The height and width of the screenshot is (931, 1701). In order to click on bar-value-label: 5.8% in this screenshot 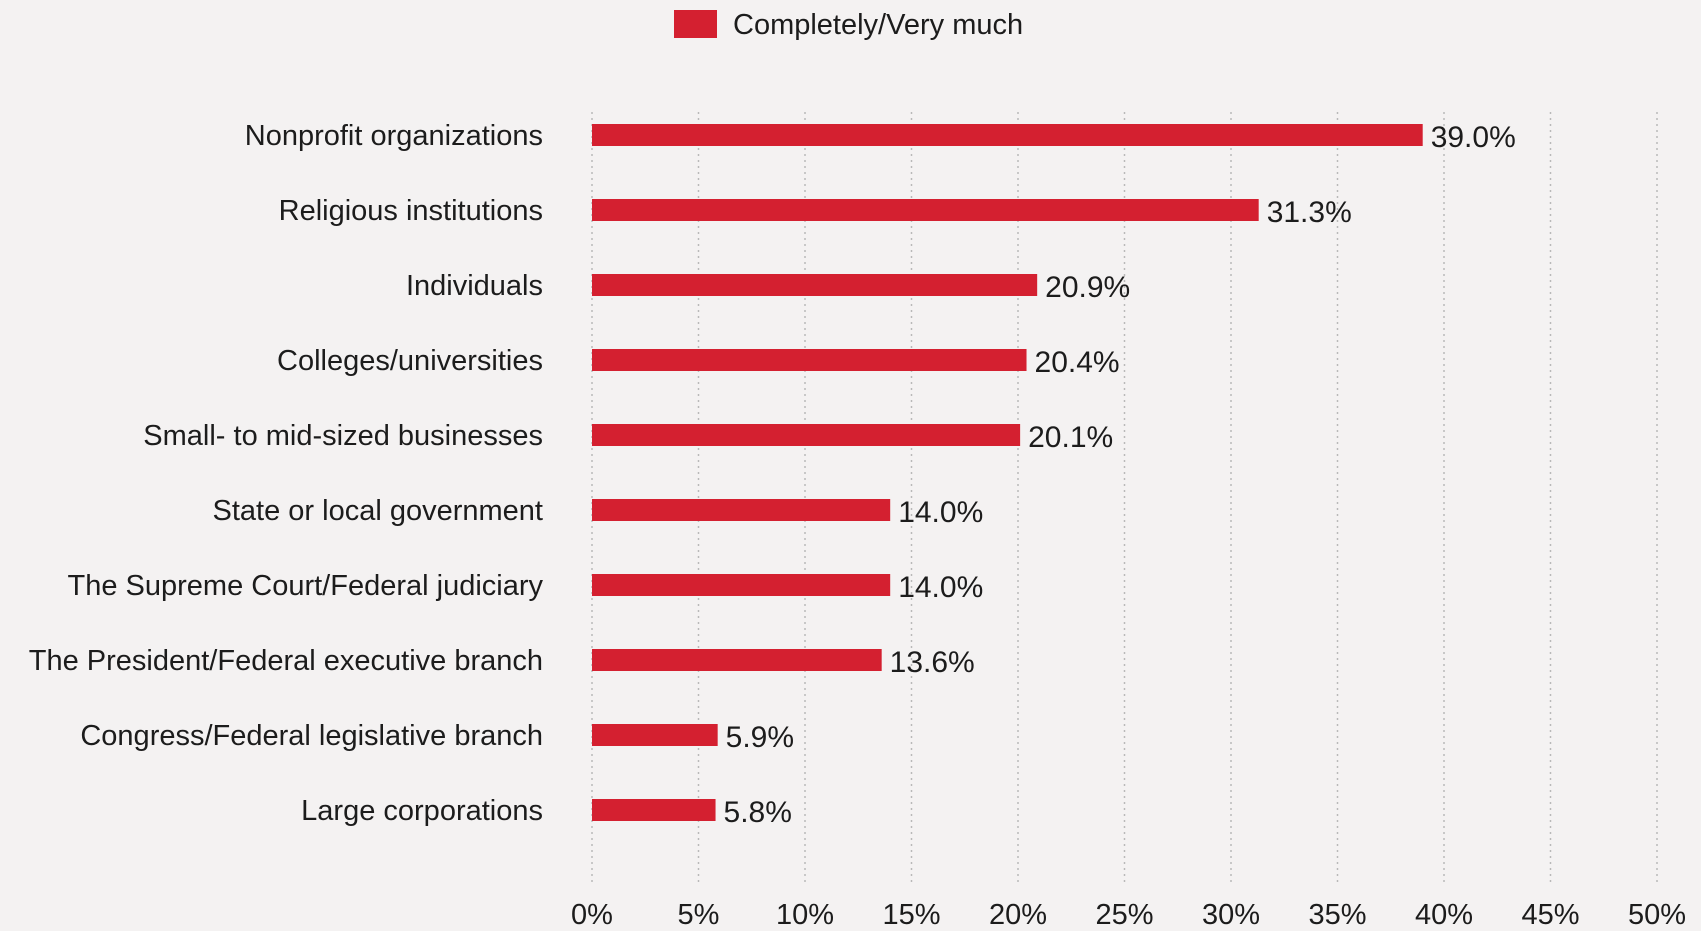, I will do `click(758, 812)`.